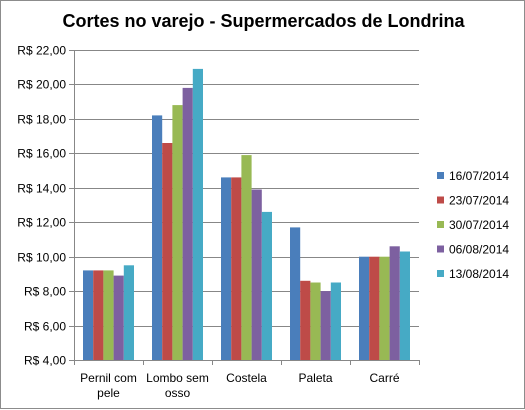 The image size is (525, 410). Describe the element at coordinates (45, 361) in the screenshot. I see `y-tick-label: R$ 4,00` at that location.